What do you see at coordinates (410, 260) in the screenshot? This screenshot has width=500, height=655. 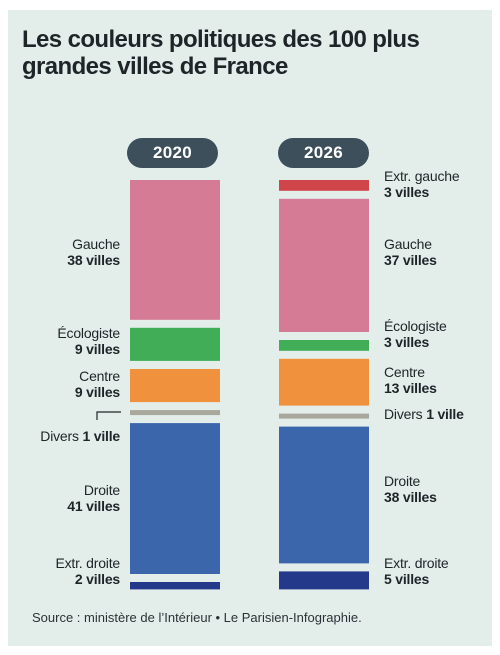 I see `series-count: 37 villes` at bounding box center [410, 260].